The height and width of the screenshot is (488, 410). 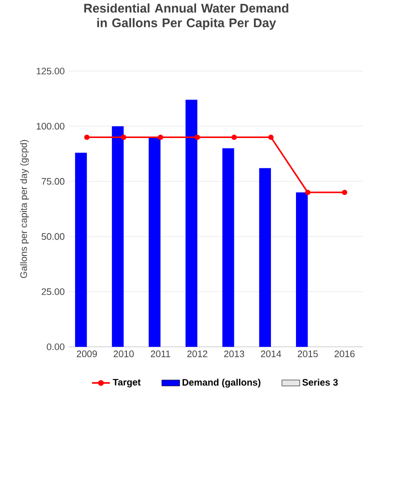 What do you see at coordinates (53, 236) in the screenshot?
I see `y-tick-label: 50.00` at bounding box center [53, 236].